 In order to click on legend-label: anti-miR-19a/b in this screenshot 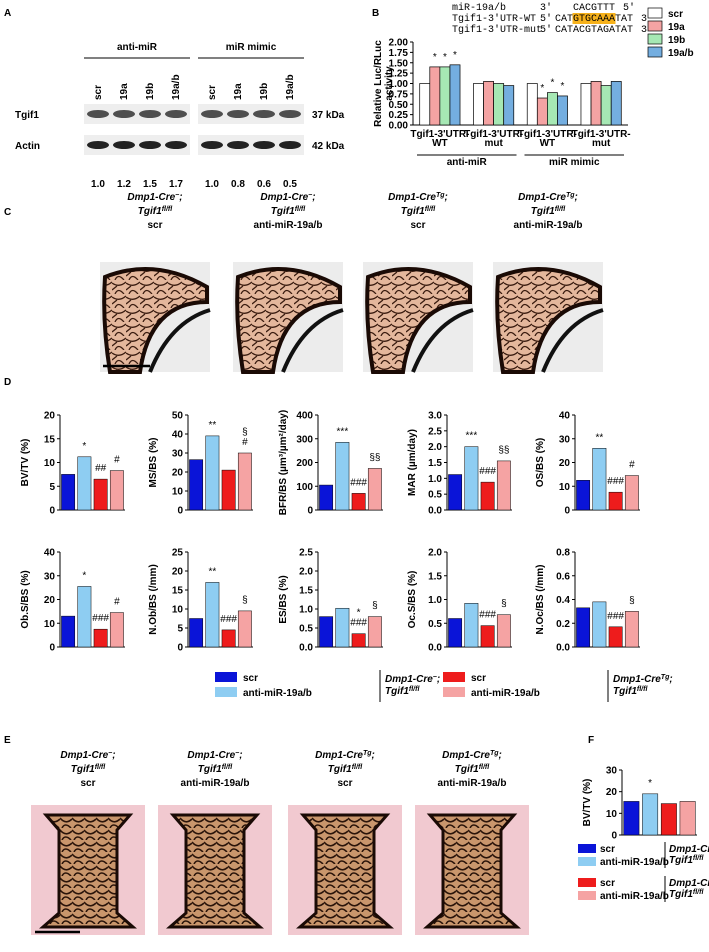, I will do `click(505, 693)`.